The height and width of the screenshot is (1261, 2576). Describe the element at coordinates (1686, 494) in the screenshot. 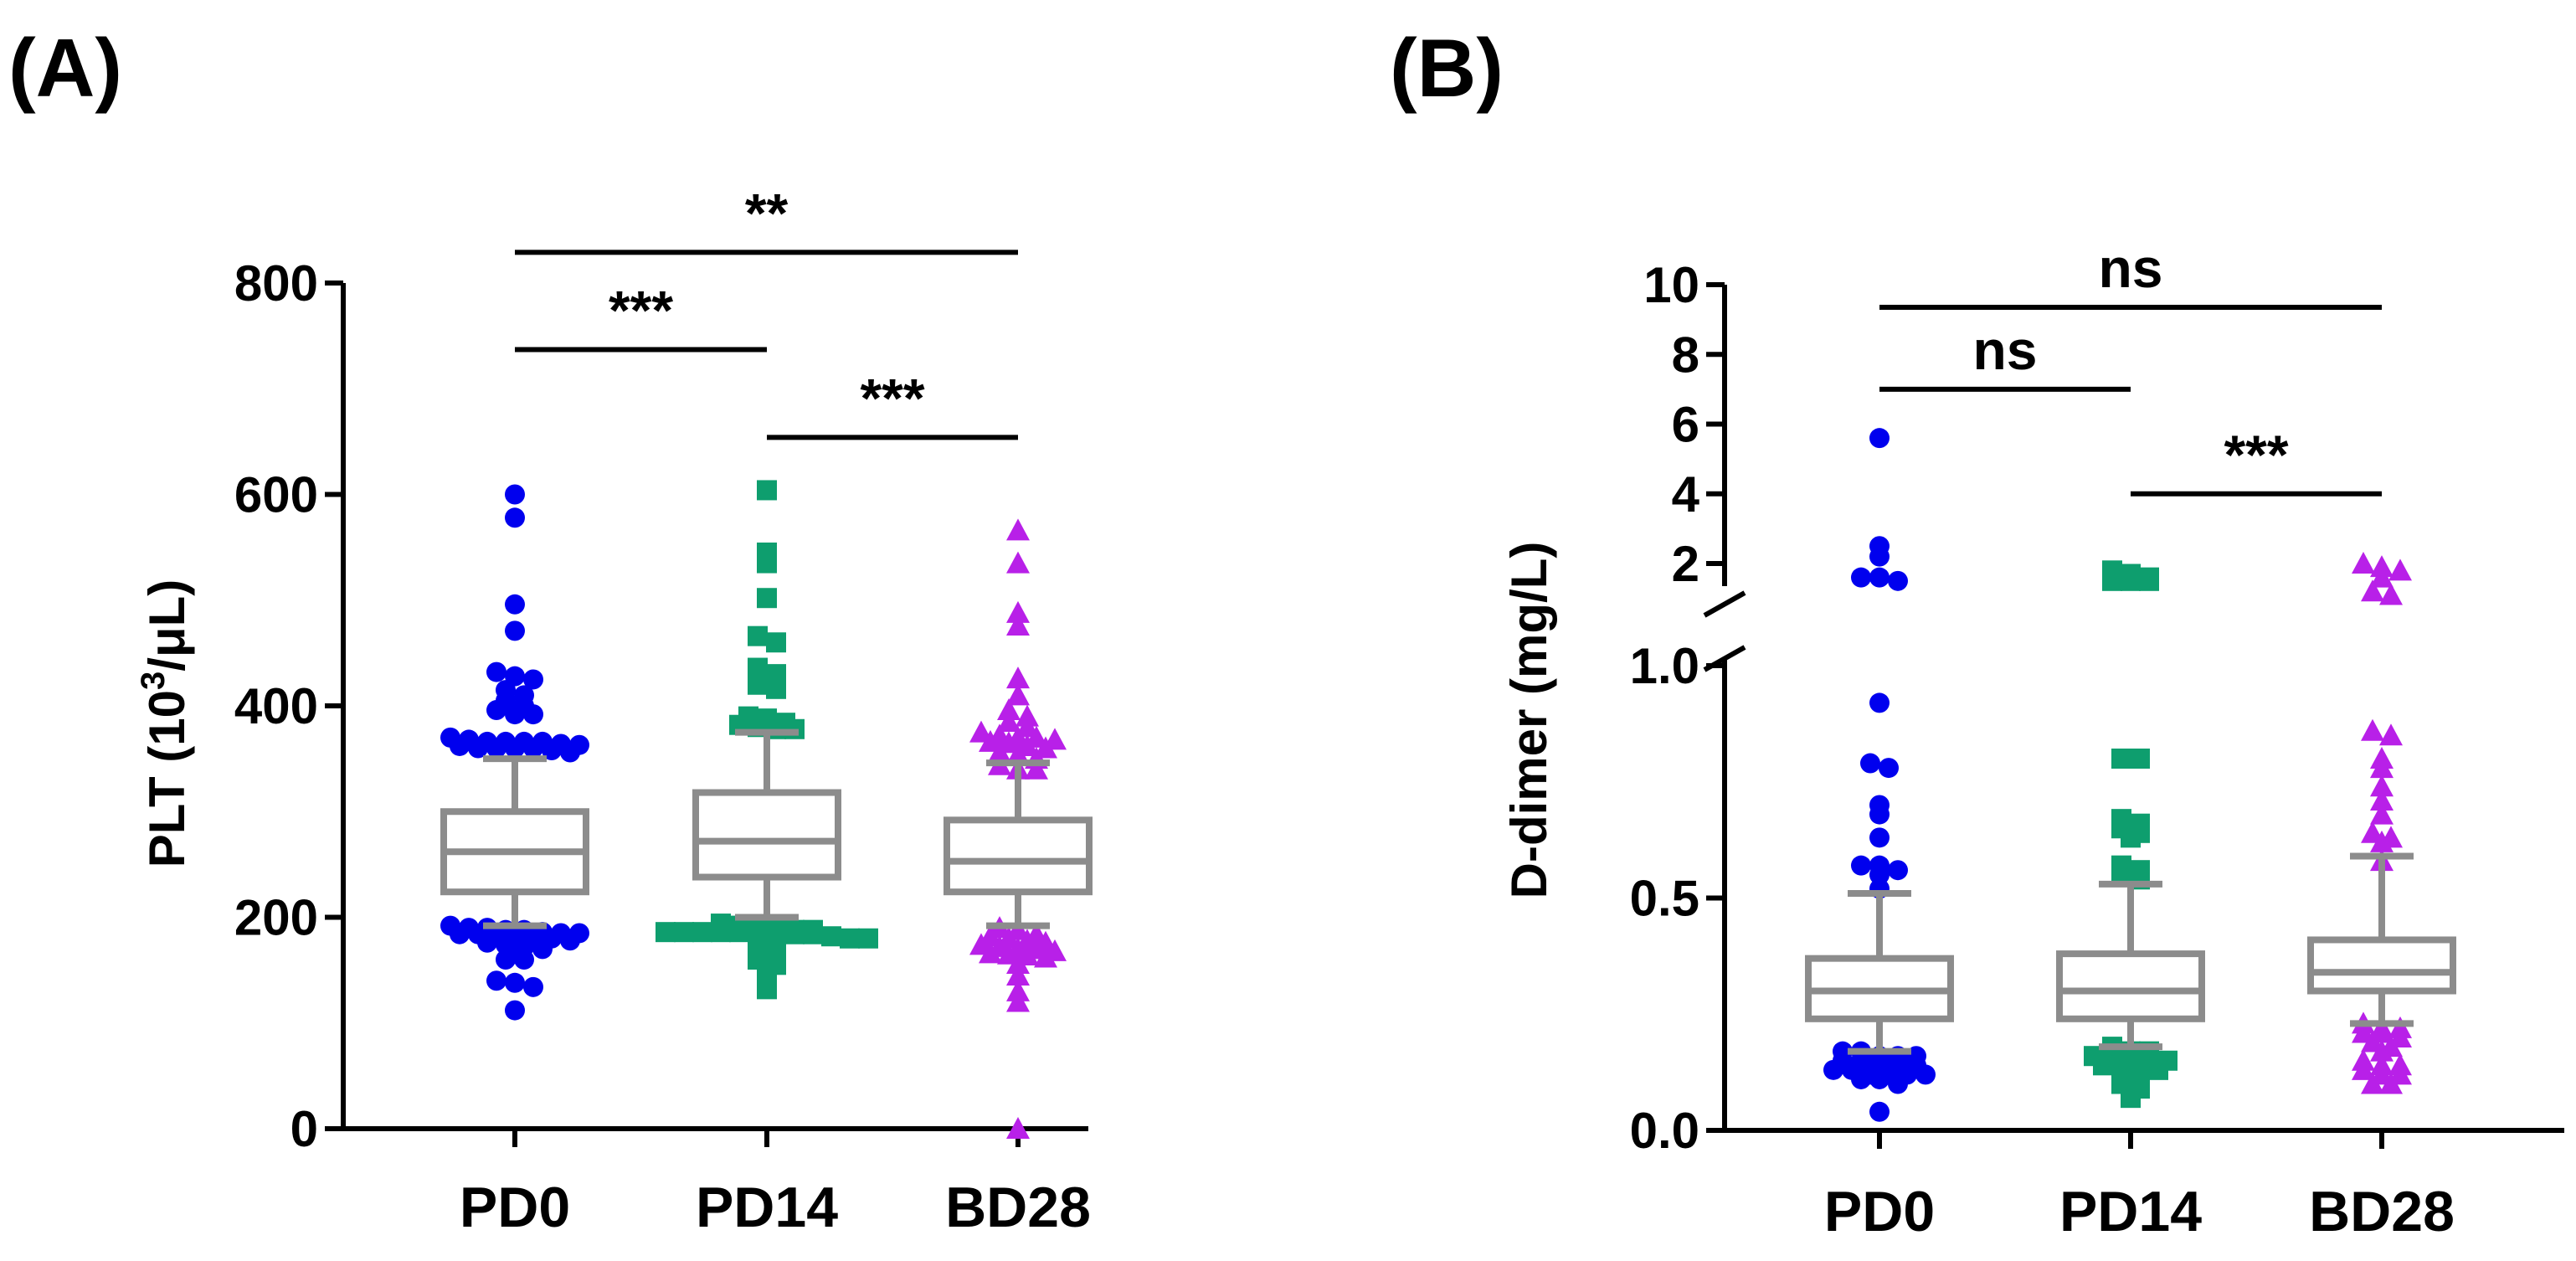

I see `y-tick-label: 4` at that location.